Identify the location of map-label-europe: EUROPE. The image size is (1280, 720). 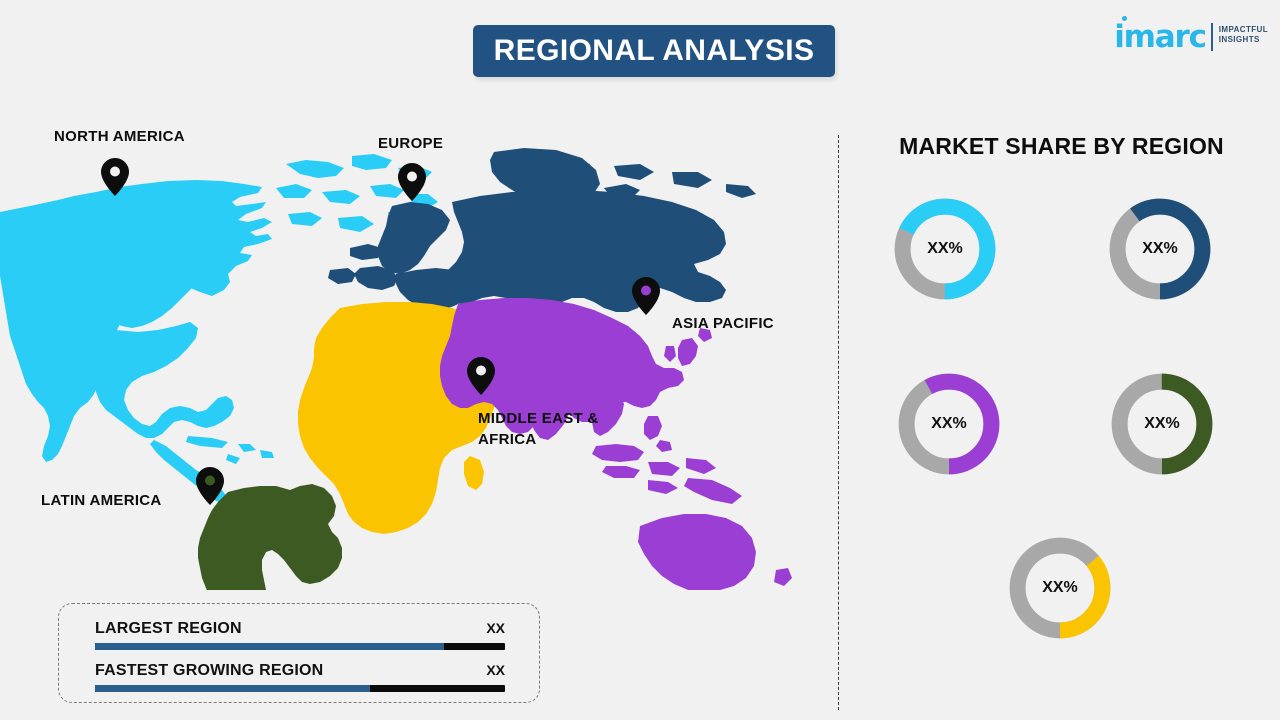
(411, 143).